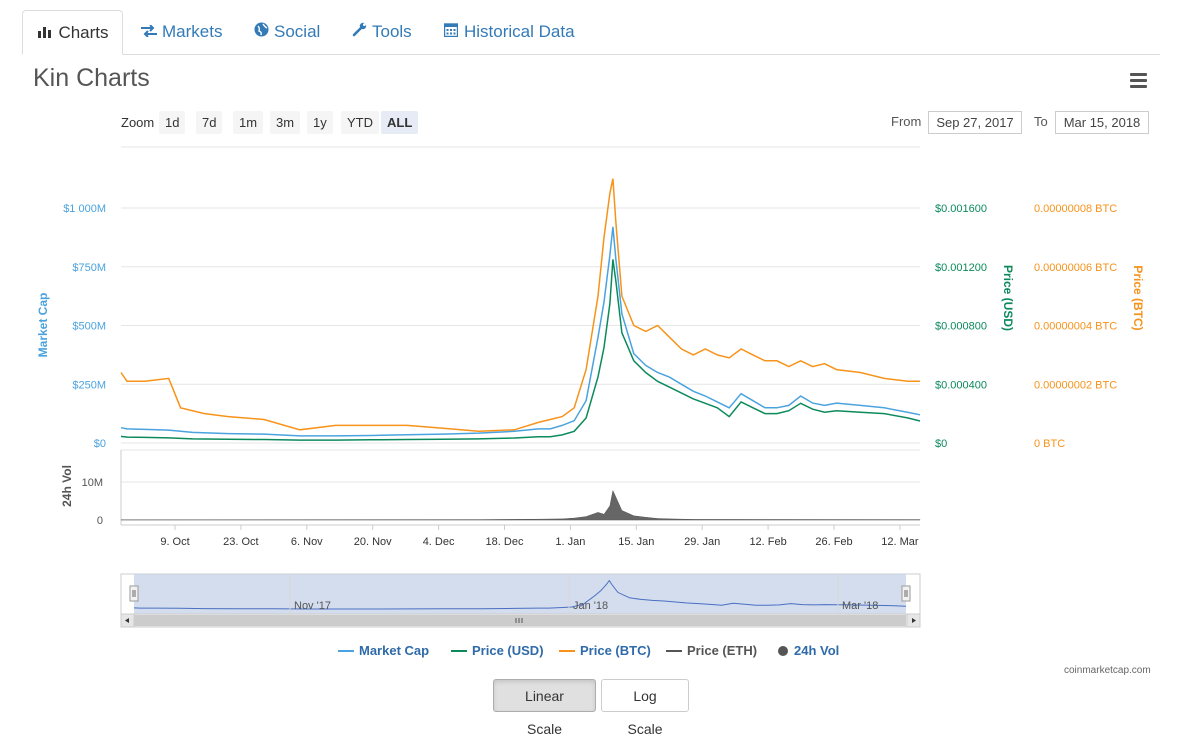 The image size is (1203, 746). Describe the element at coordinates (312, 606) in the screenshot. I see `navigator-label: Nov '17` at that location.